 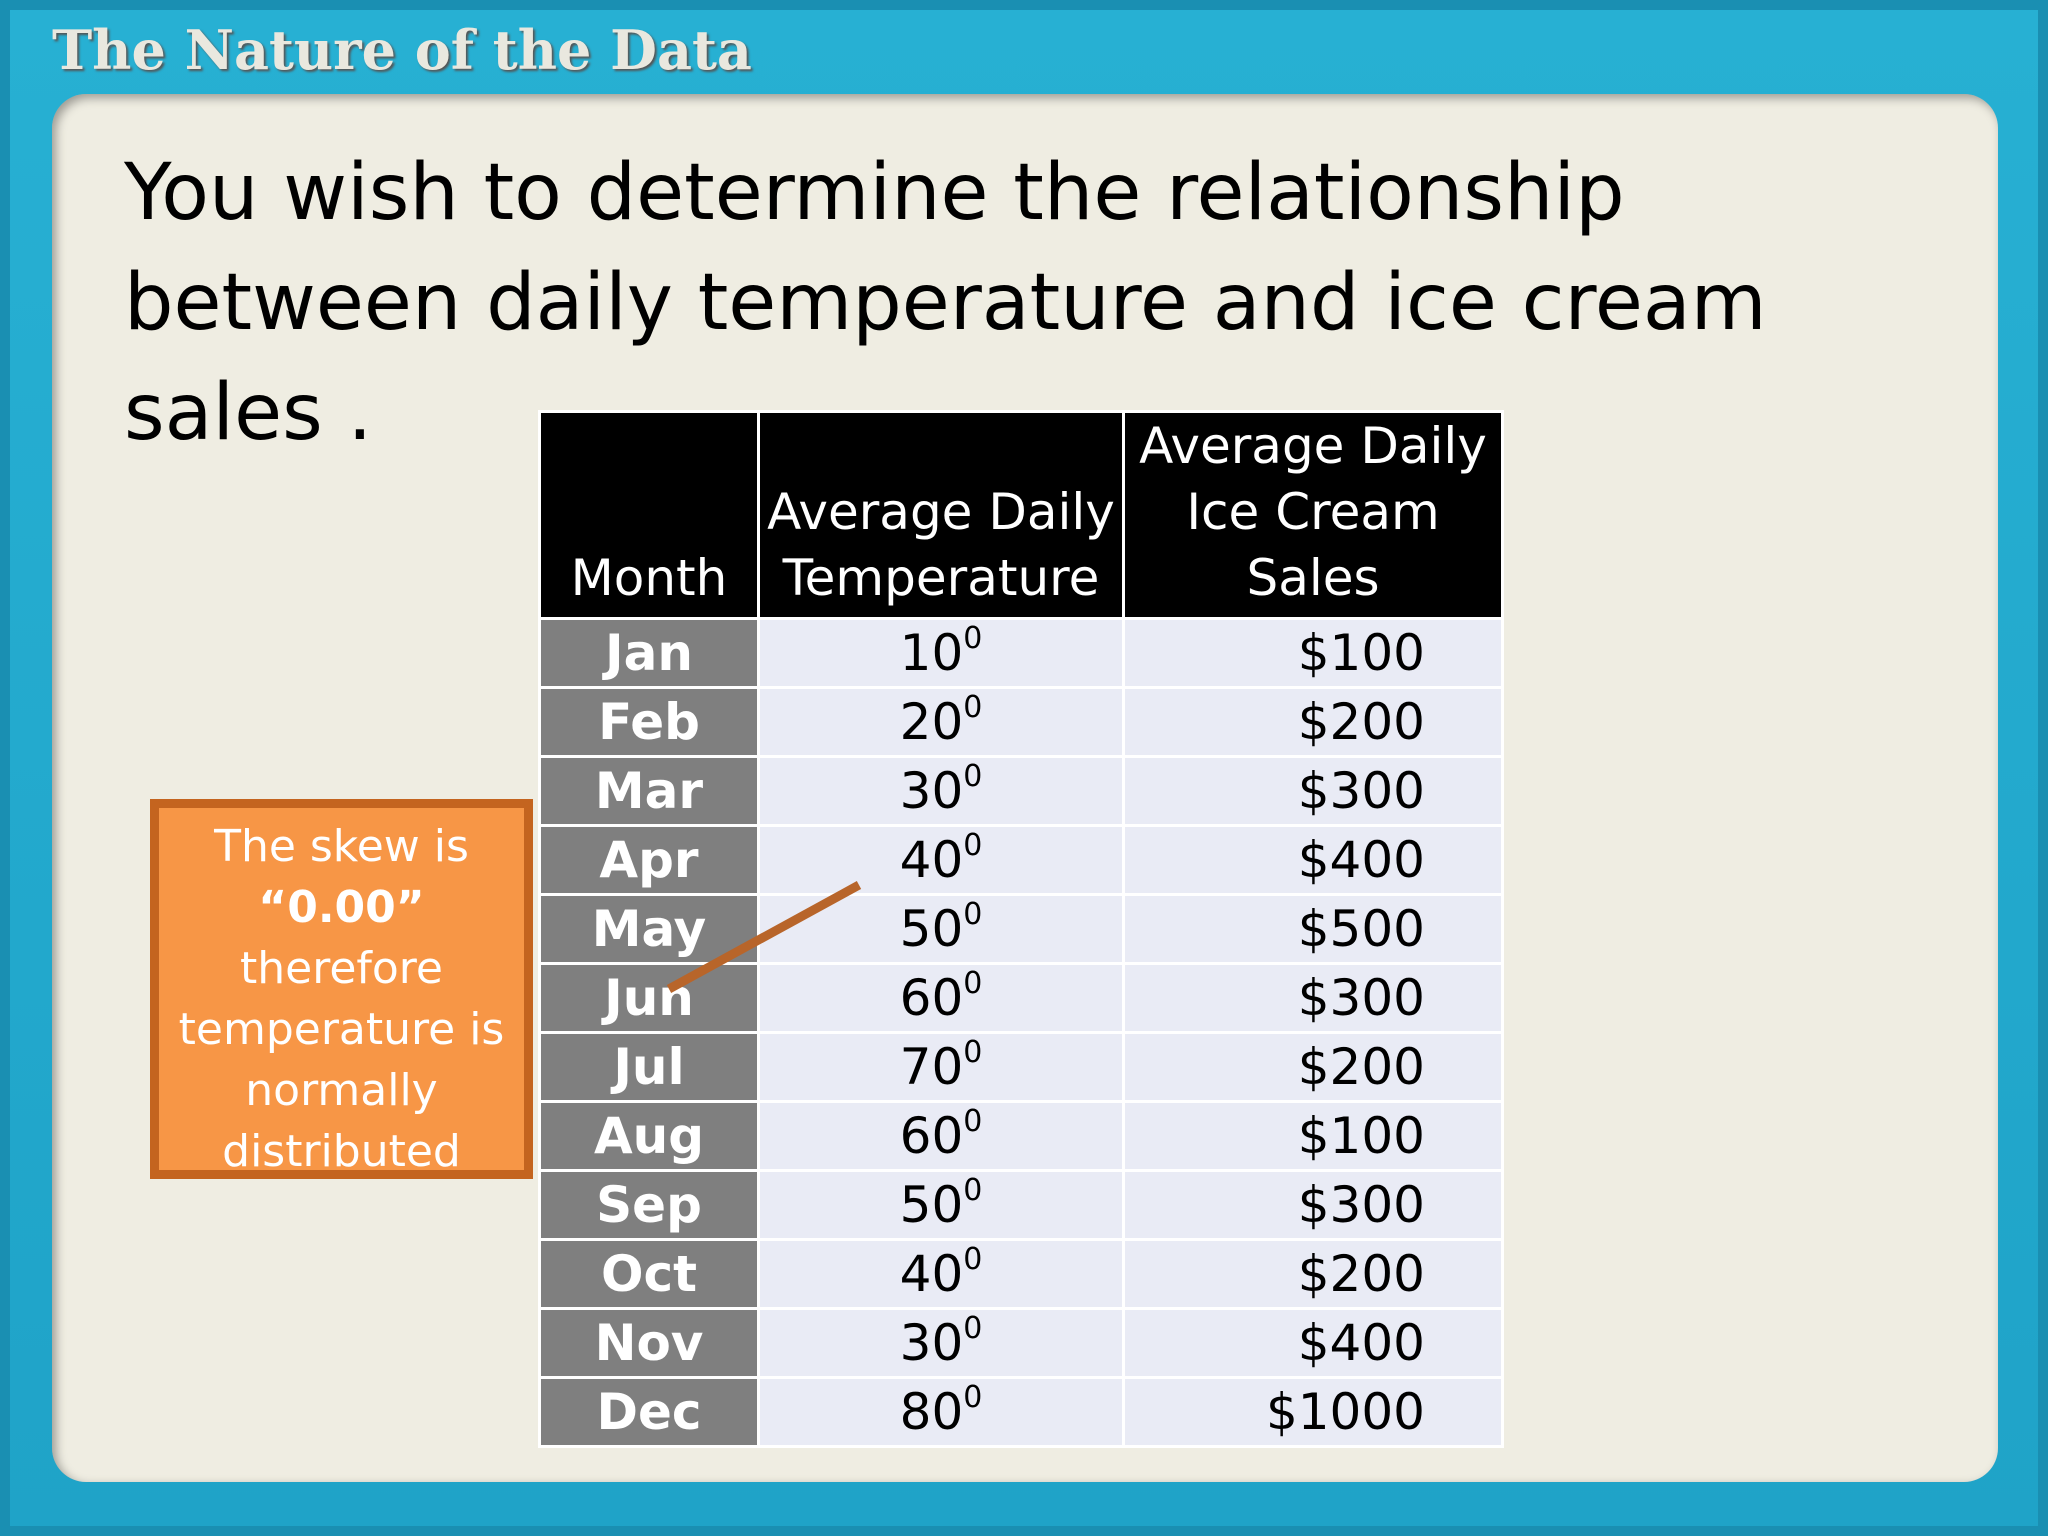 I want to click on temperature-cell: 800, so click(x=941, y=1412).